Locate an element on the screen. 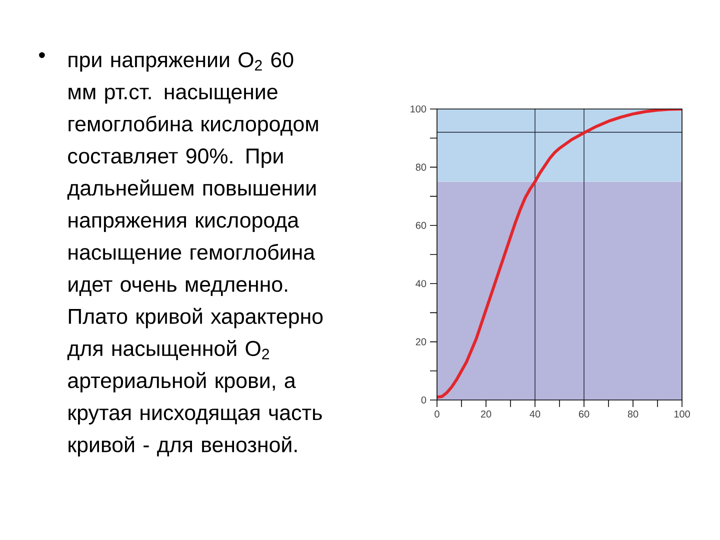  x-tick-label: 0 is located at coordinates (437, 414).